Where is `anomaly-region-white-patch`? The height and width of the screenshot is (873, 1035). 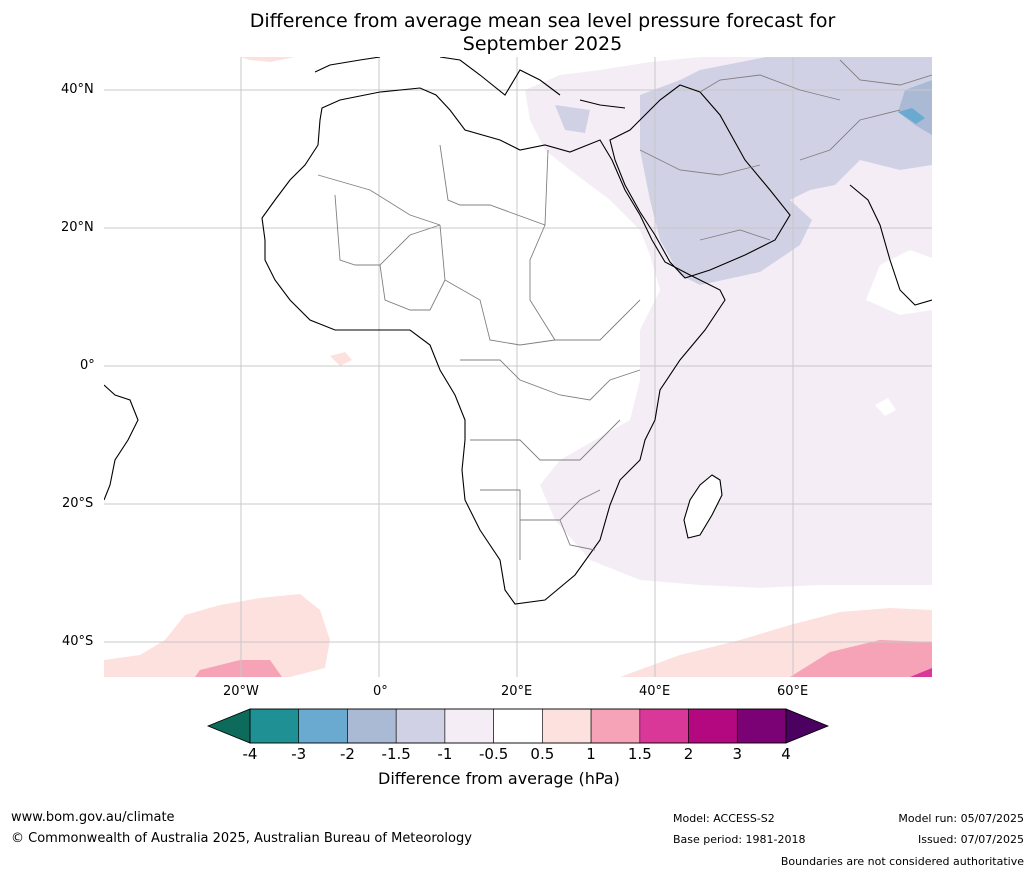 anomaly-region-white-patch is located at coordinates (885, 407).